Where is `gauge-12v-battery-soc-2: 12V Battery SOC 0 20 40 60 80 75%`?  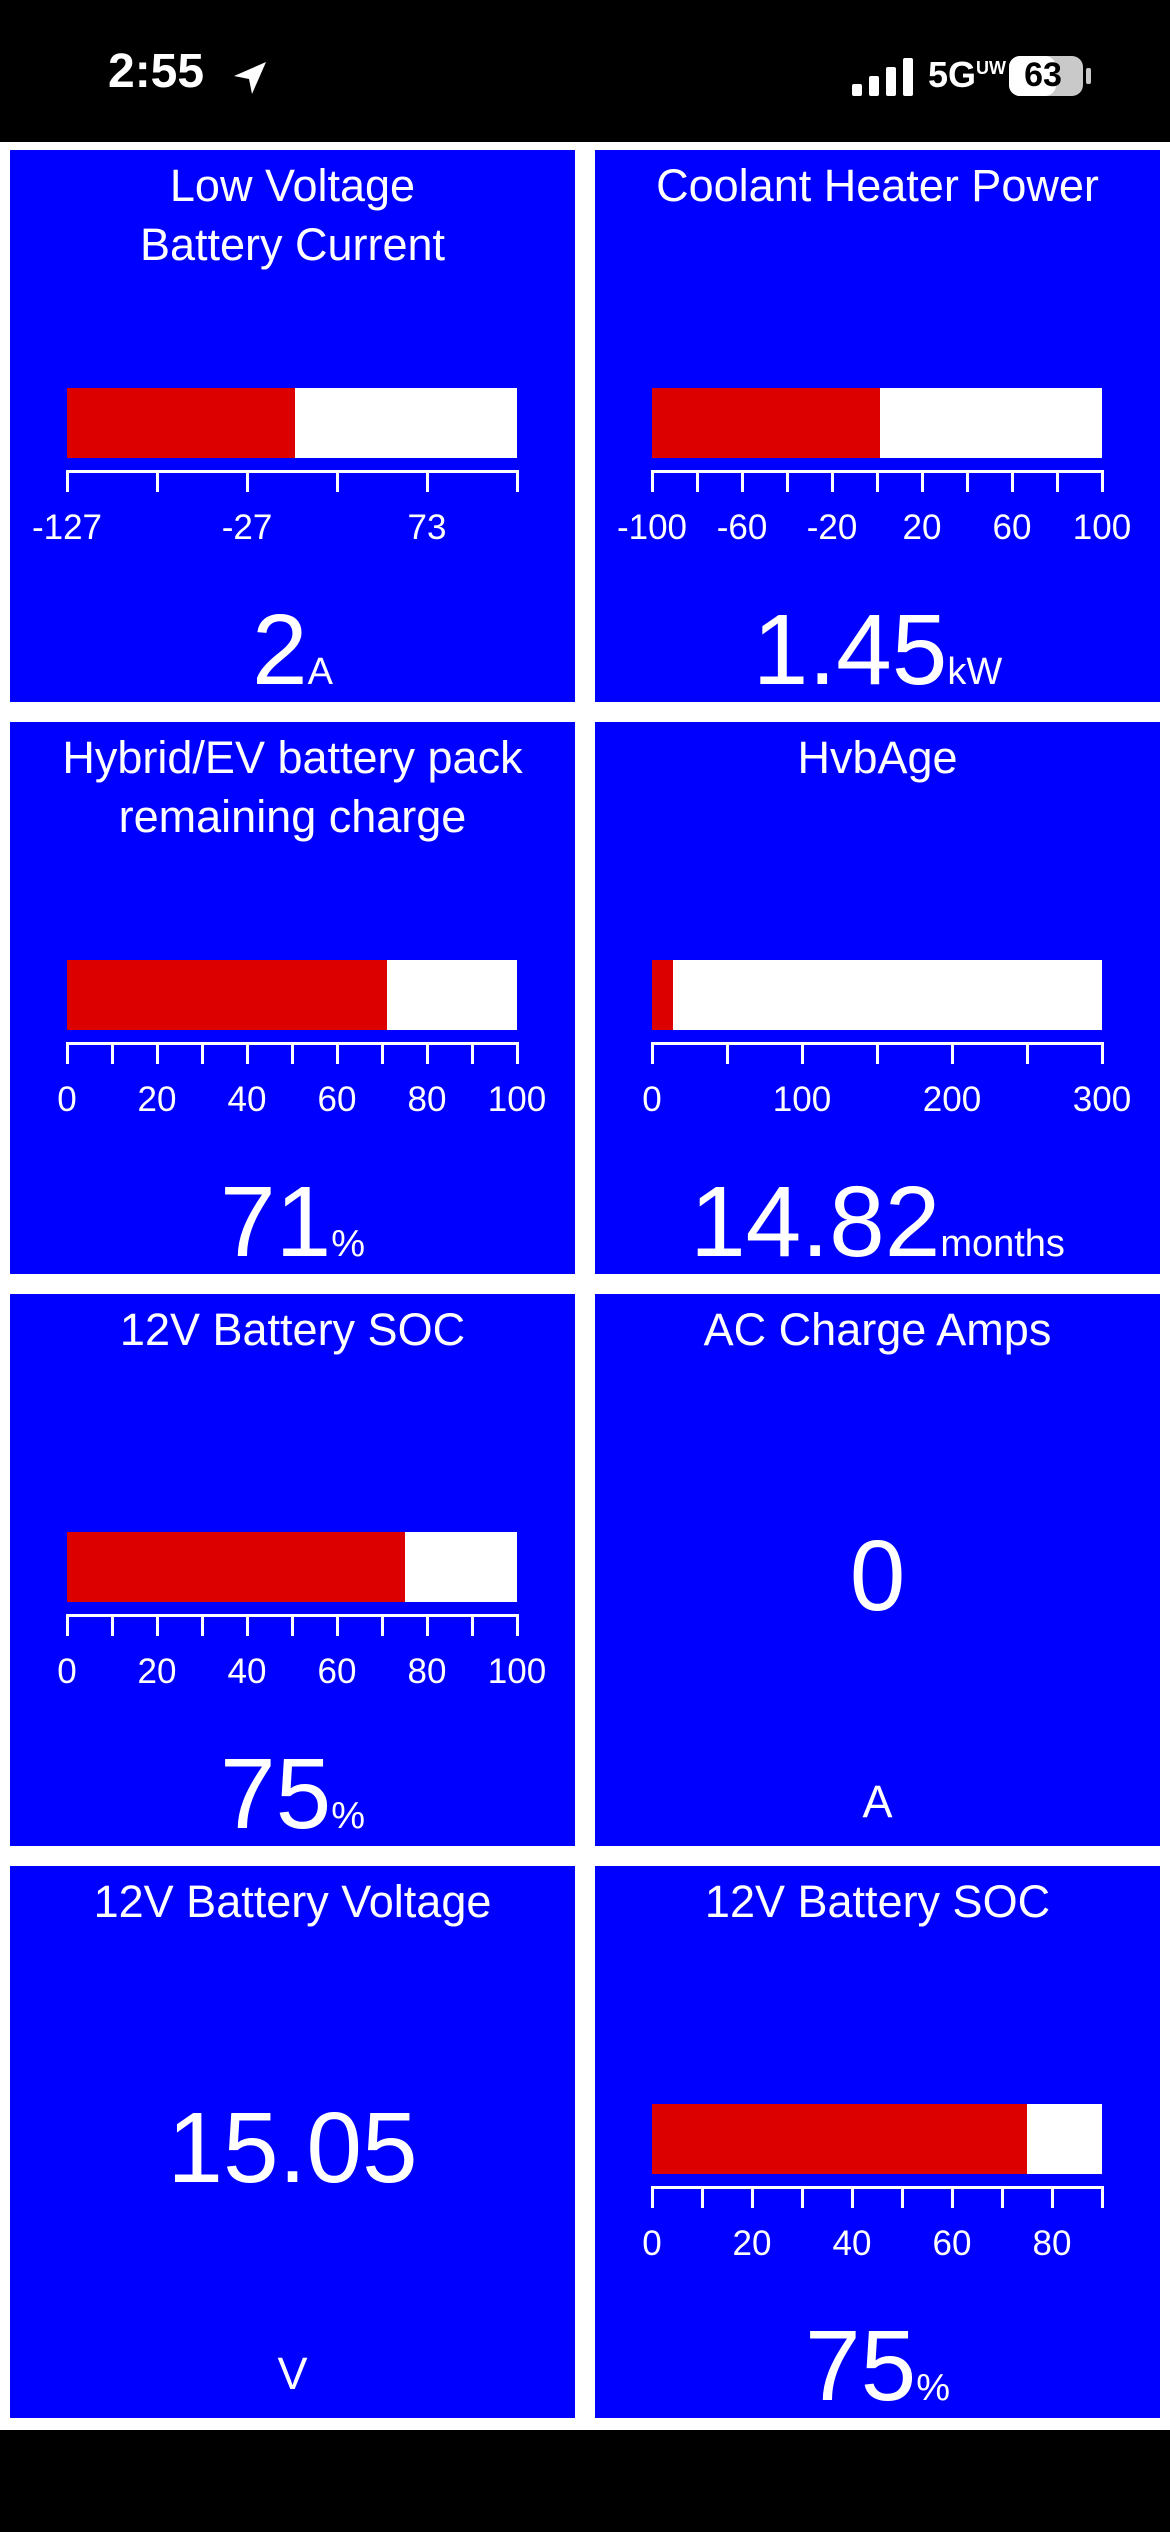
gauge-12v-battery-soc-2: 12V Battery SOC 0 20 40 60 80 75% is located at coordinates (877, 2142).